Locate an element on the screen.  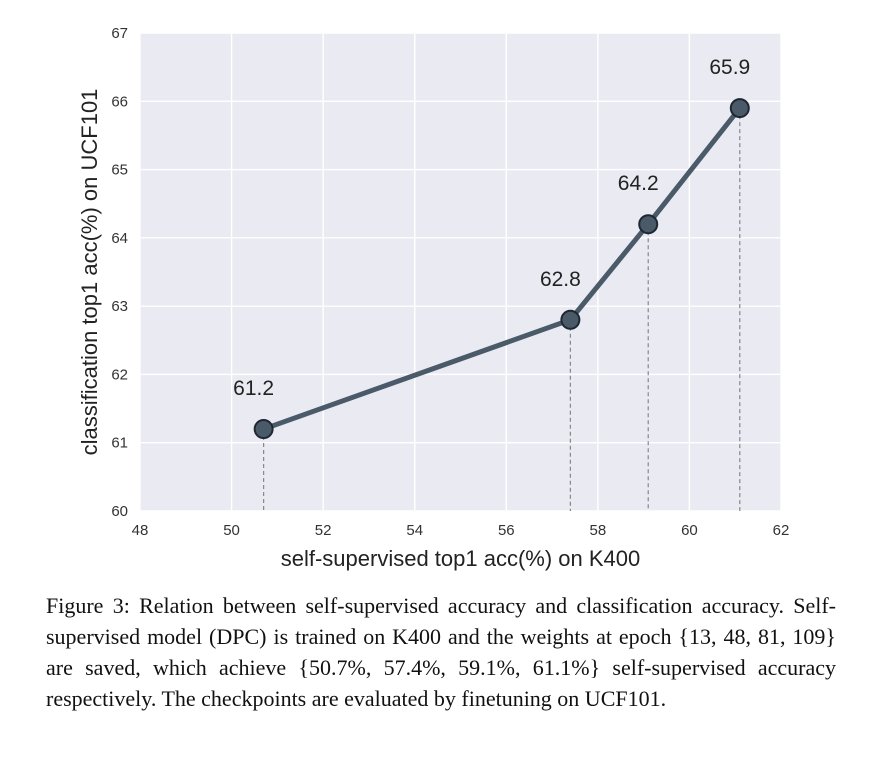
x-tick-label: 54 is located at coordinates (414, 530).